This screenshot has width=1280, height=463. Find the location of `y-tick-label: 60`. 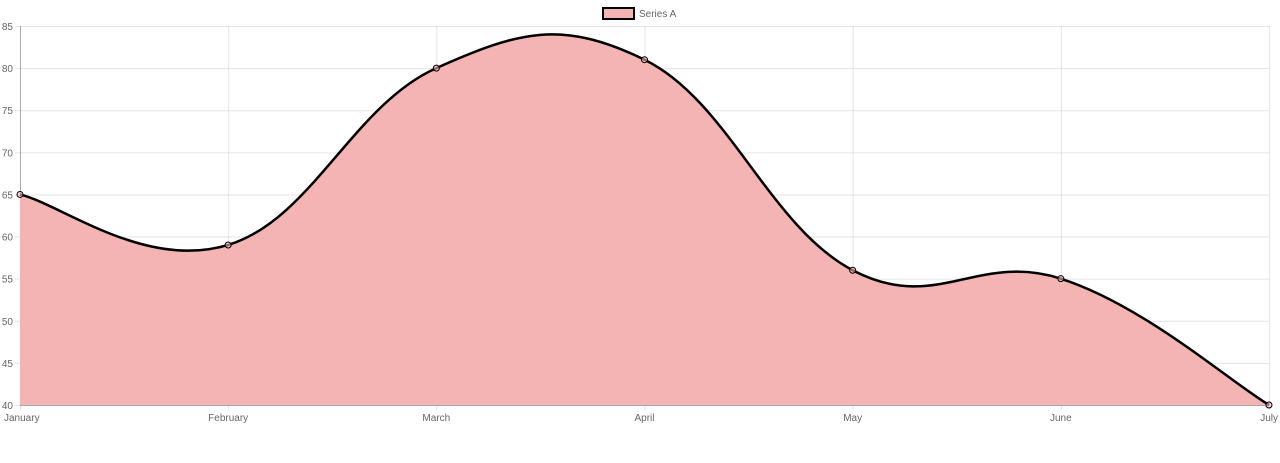

y-tick-label: 60 is located at coordinates (8, 238).